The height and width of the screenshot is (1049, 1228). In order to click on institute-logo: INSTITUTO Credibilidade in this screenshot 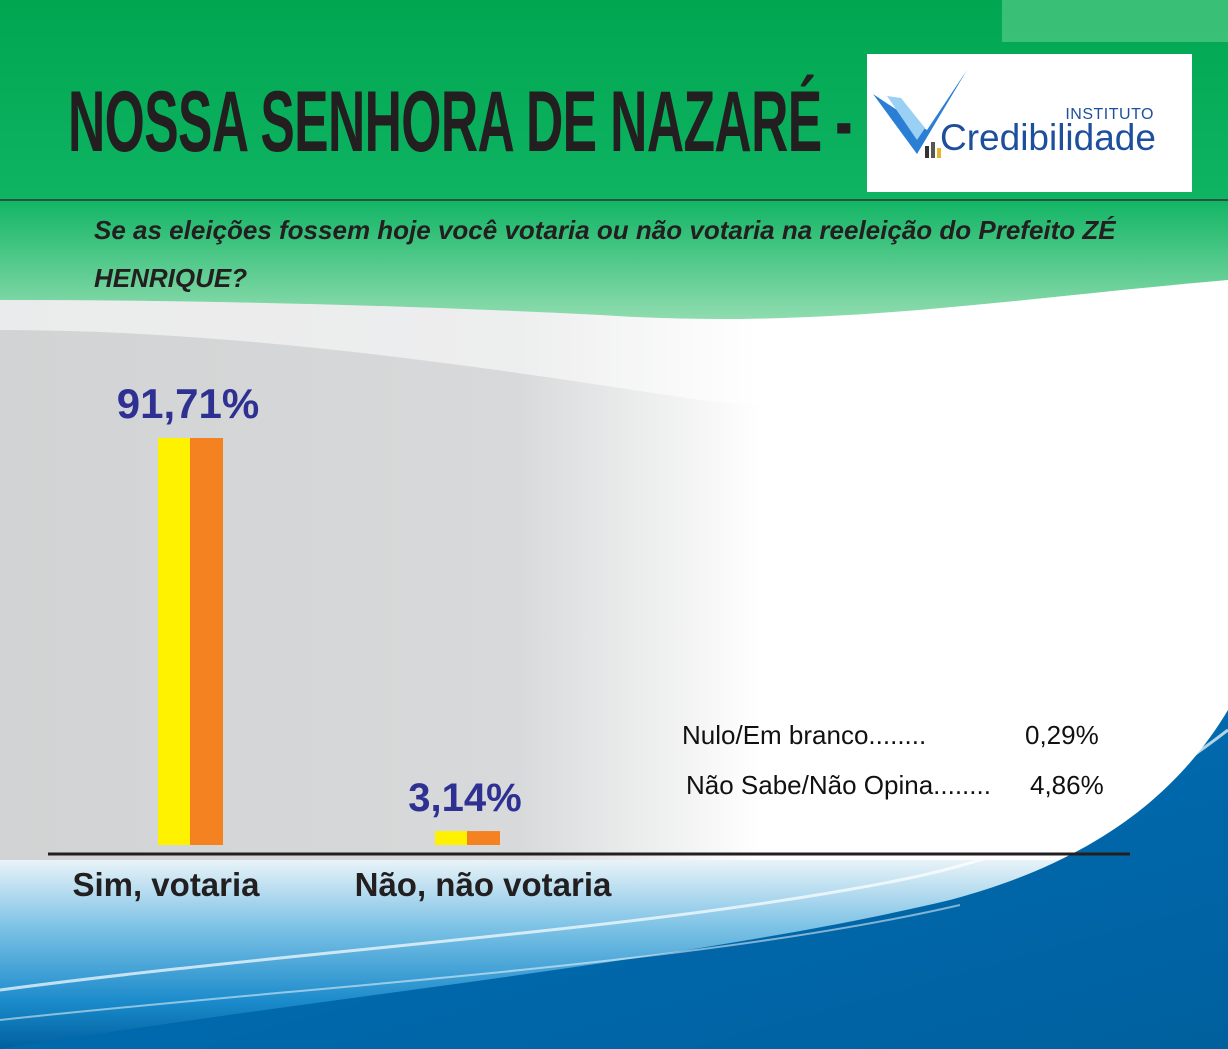, I will do `click(1029, 123)`.